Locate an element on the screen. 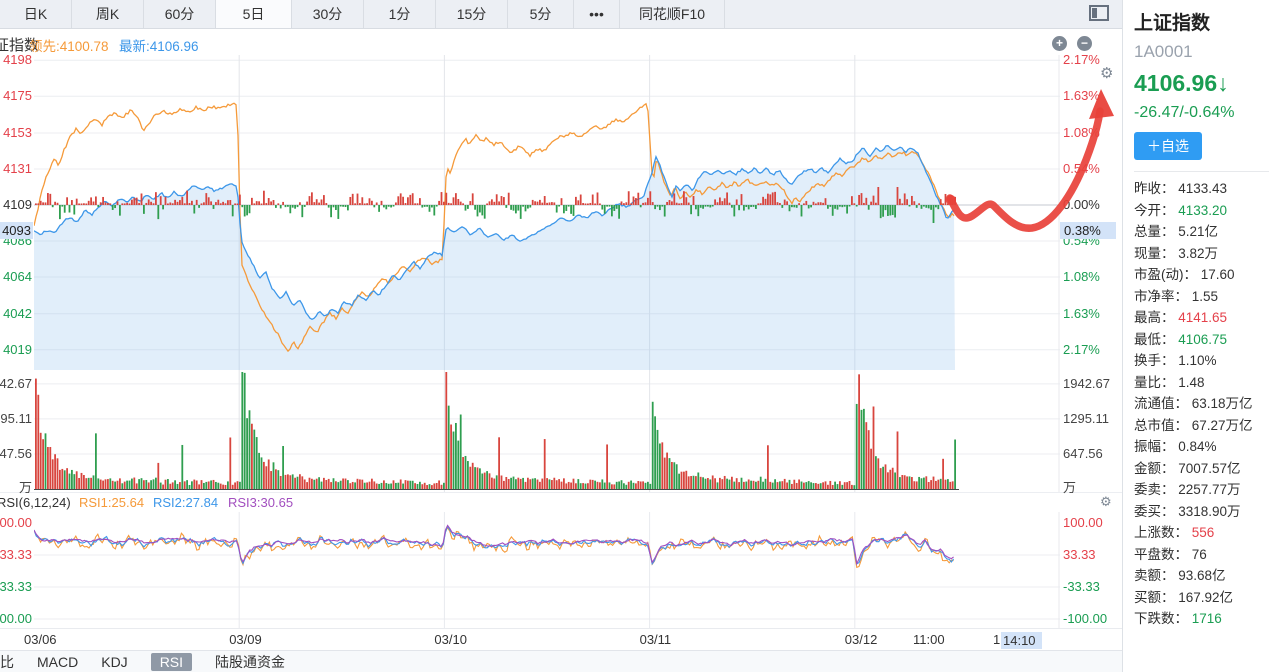 The image size is (1280, 672). indicator-tabs: 量比 MACD KDJ RSI 陆股通资金 is located at coordinates (561, 661).